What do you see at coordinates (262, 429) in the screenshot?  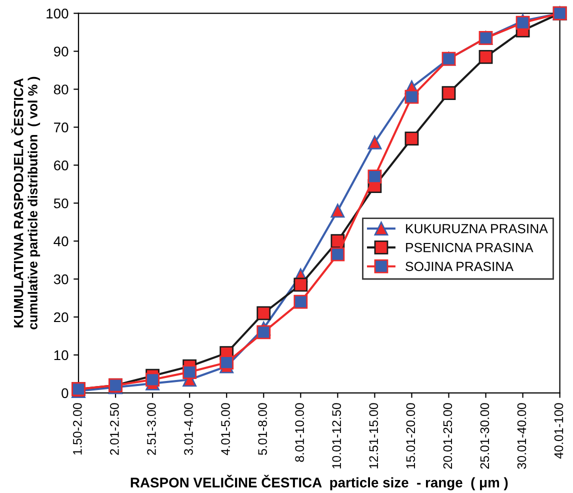 I see `x-tick-label: 5.01-8.00` at bounding box center [262, 429].